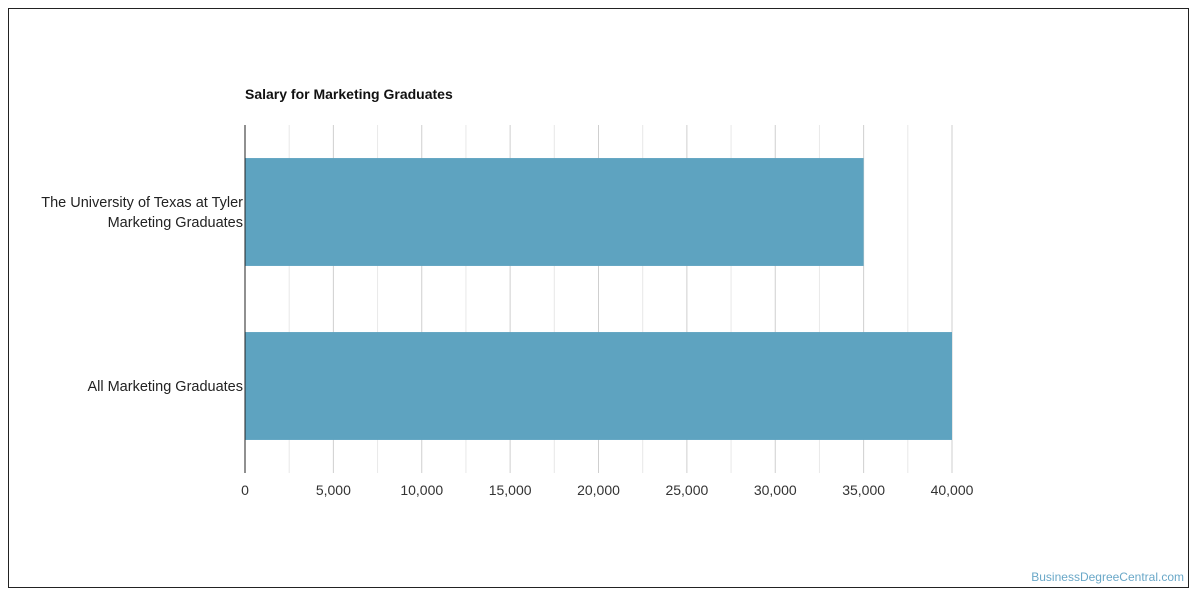 This screenshot has height=600, width=1200. I want to click on x-tick-label: 20,000, so click(598, 490).